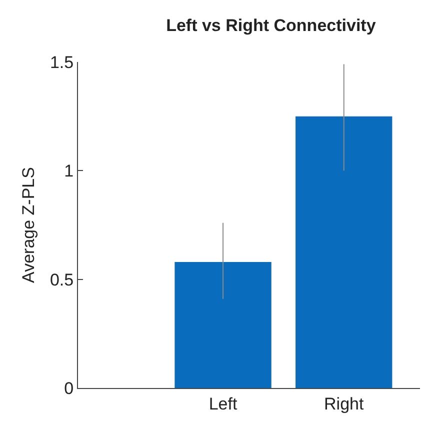 Image resolution: width=437 pixels, height=423 pixels. I want to click on y-tick-label: 1.5, so click(62, 62).